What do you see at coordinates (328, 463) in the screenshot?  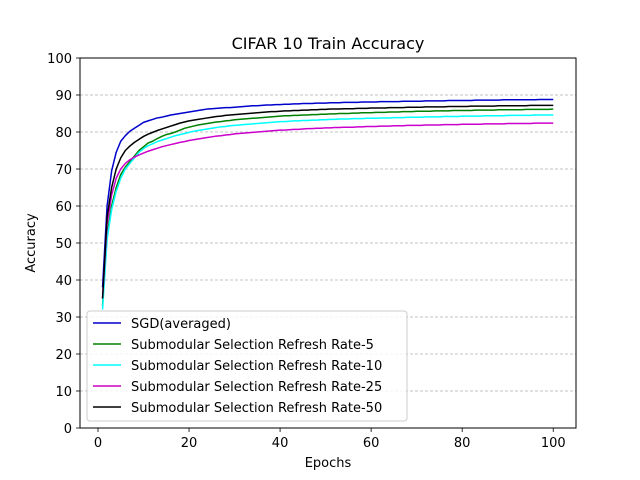 I see `x-axis-label: Epochs` at bounding box center [328, 463].